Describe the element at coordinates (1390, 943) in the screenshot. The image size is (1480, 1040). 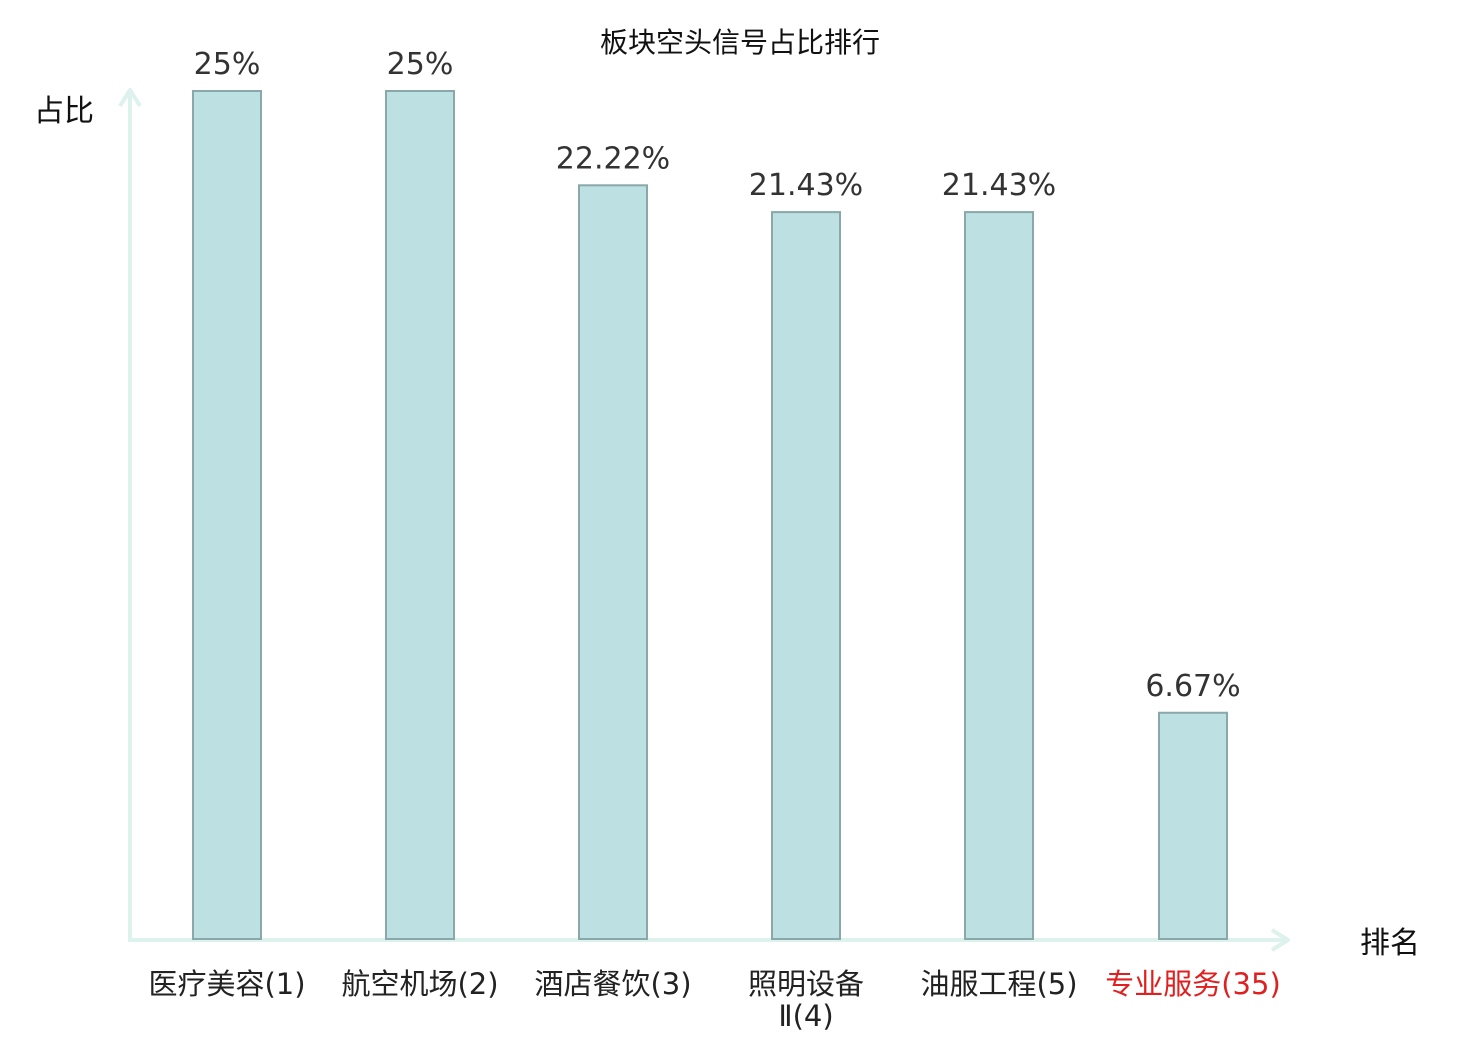
I see `x-axis-label: 排名` at that location.